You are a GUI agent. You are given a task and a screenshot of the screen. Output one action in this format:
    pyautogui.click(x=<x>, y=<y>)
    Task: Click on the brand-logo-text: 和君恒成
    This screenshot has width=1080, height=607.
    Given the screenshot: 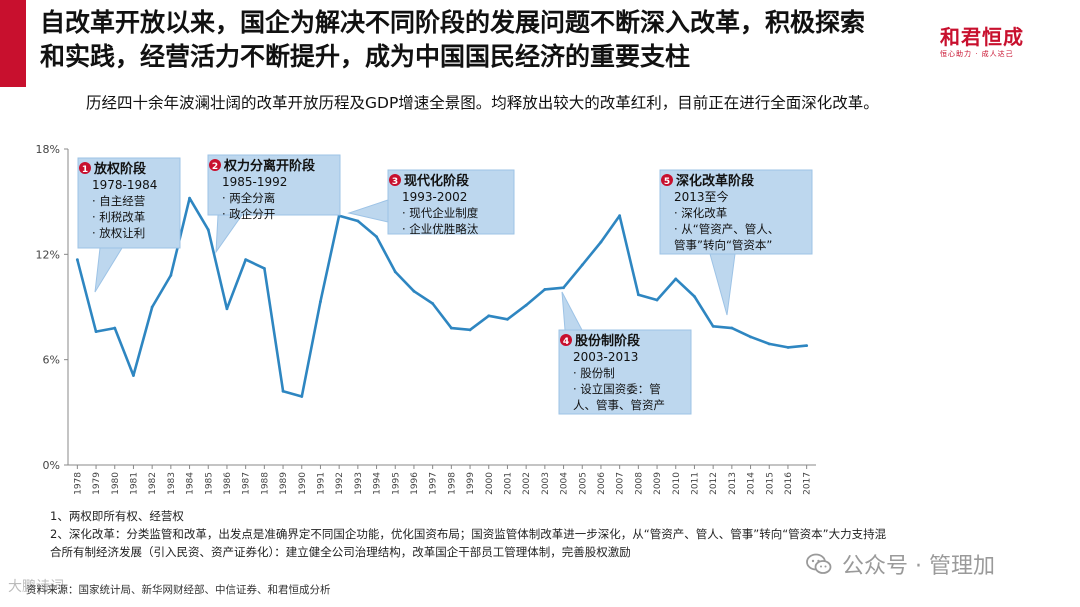 What is the action you would take?
    pyautogui.click(x=982, y=37)
    